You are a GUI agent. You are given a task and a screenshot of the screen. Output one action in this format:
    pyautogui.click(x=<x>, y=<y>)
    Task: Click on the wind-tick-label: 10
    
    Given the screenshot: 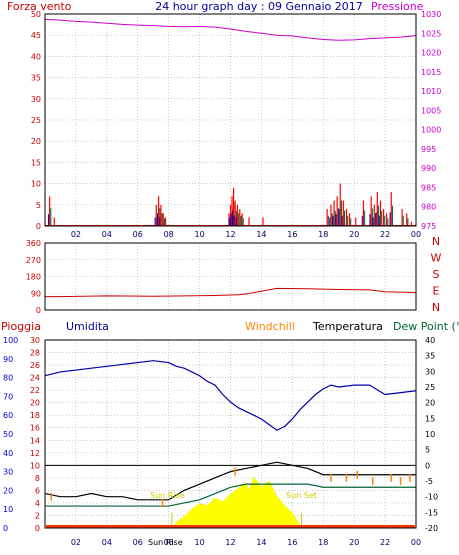 What is the action you would take?
    pyautogui.click(x=36, y=184)
    